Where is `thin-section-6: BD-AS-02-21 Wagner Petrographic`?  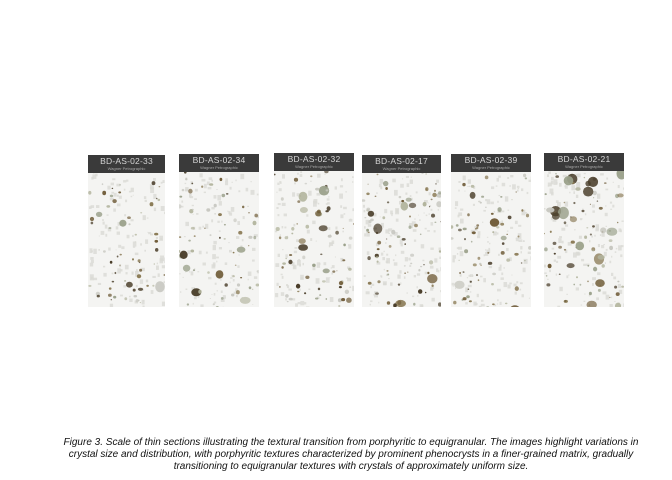 thin-section-6: BD-AS-02-21 Wagner Petrographic is located at coordinates (584, 230).